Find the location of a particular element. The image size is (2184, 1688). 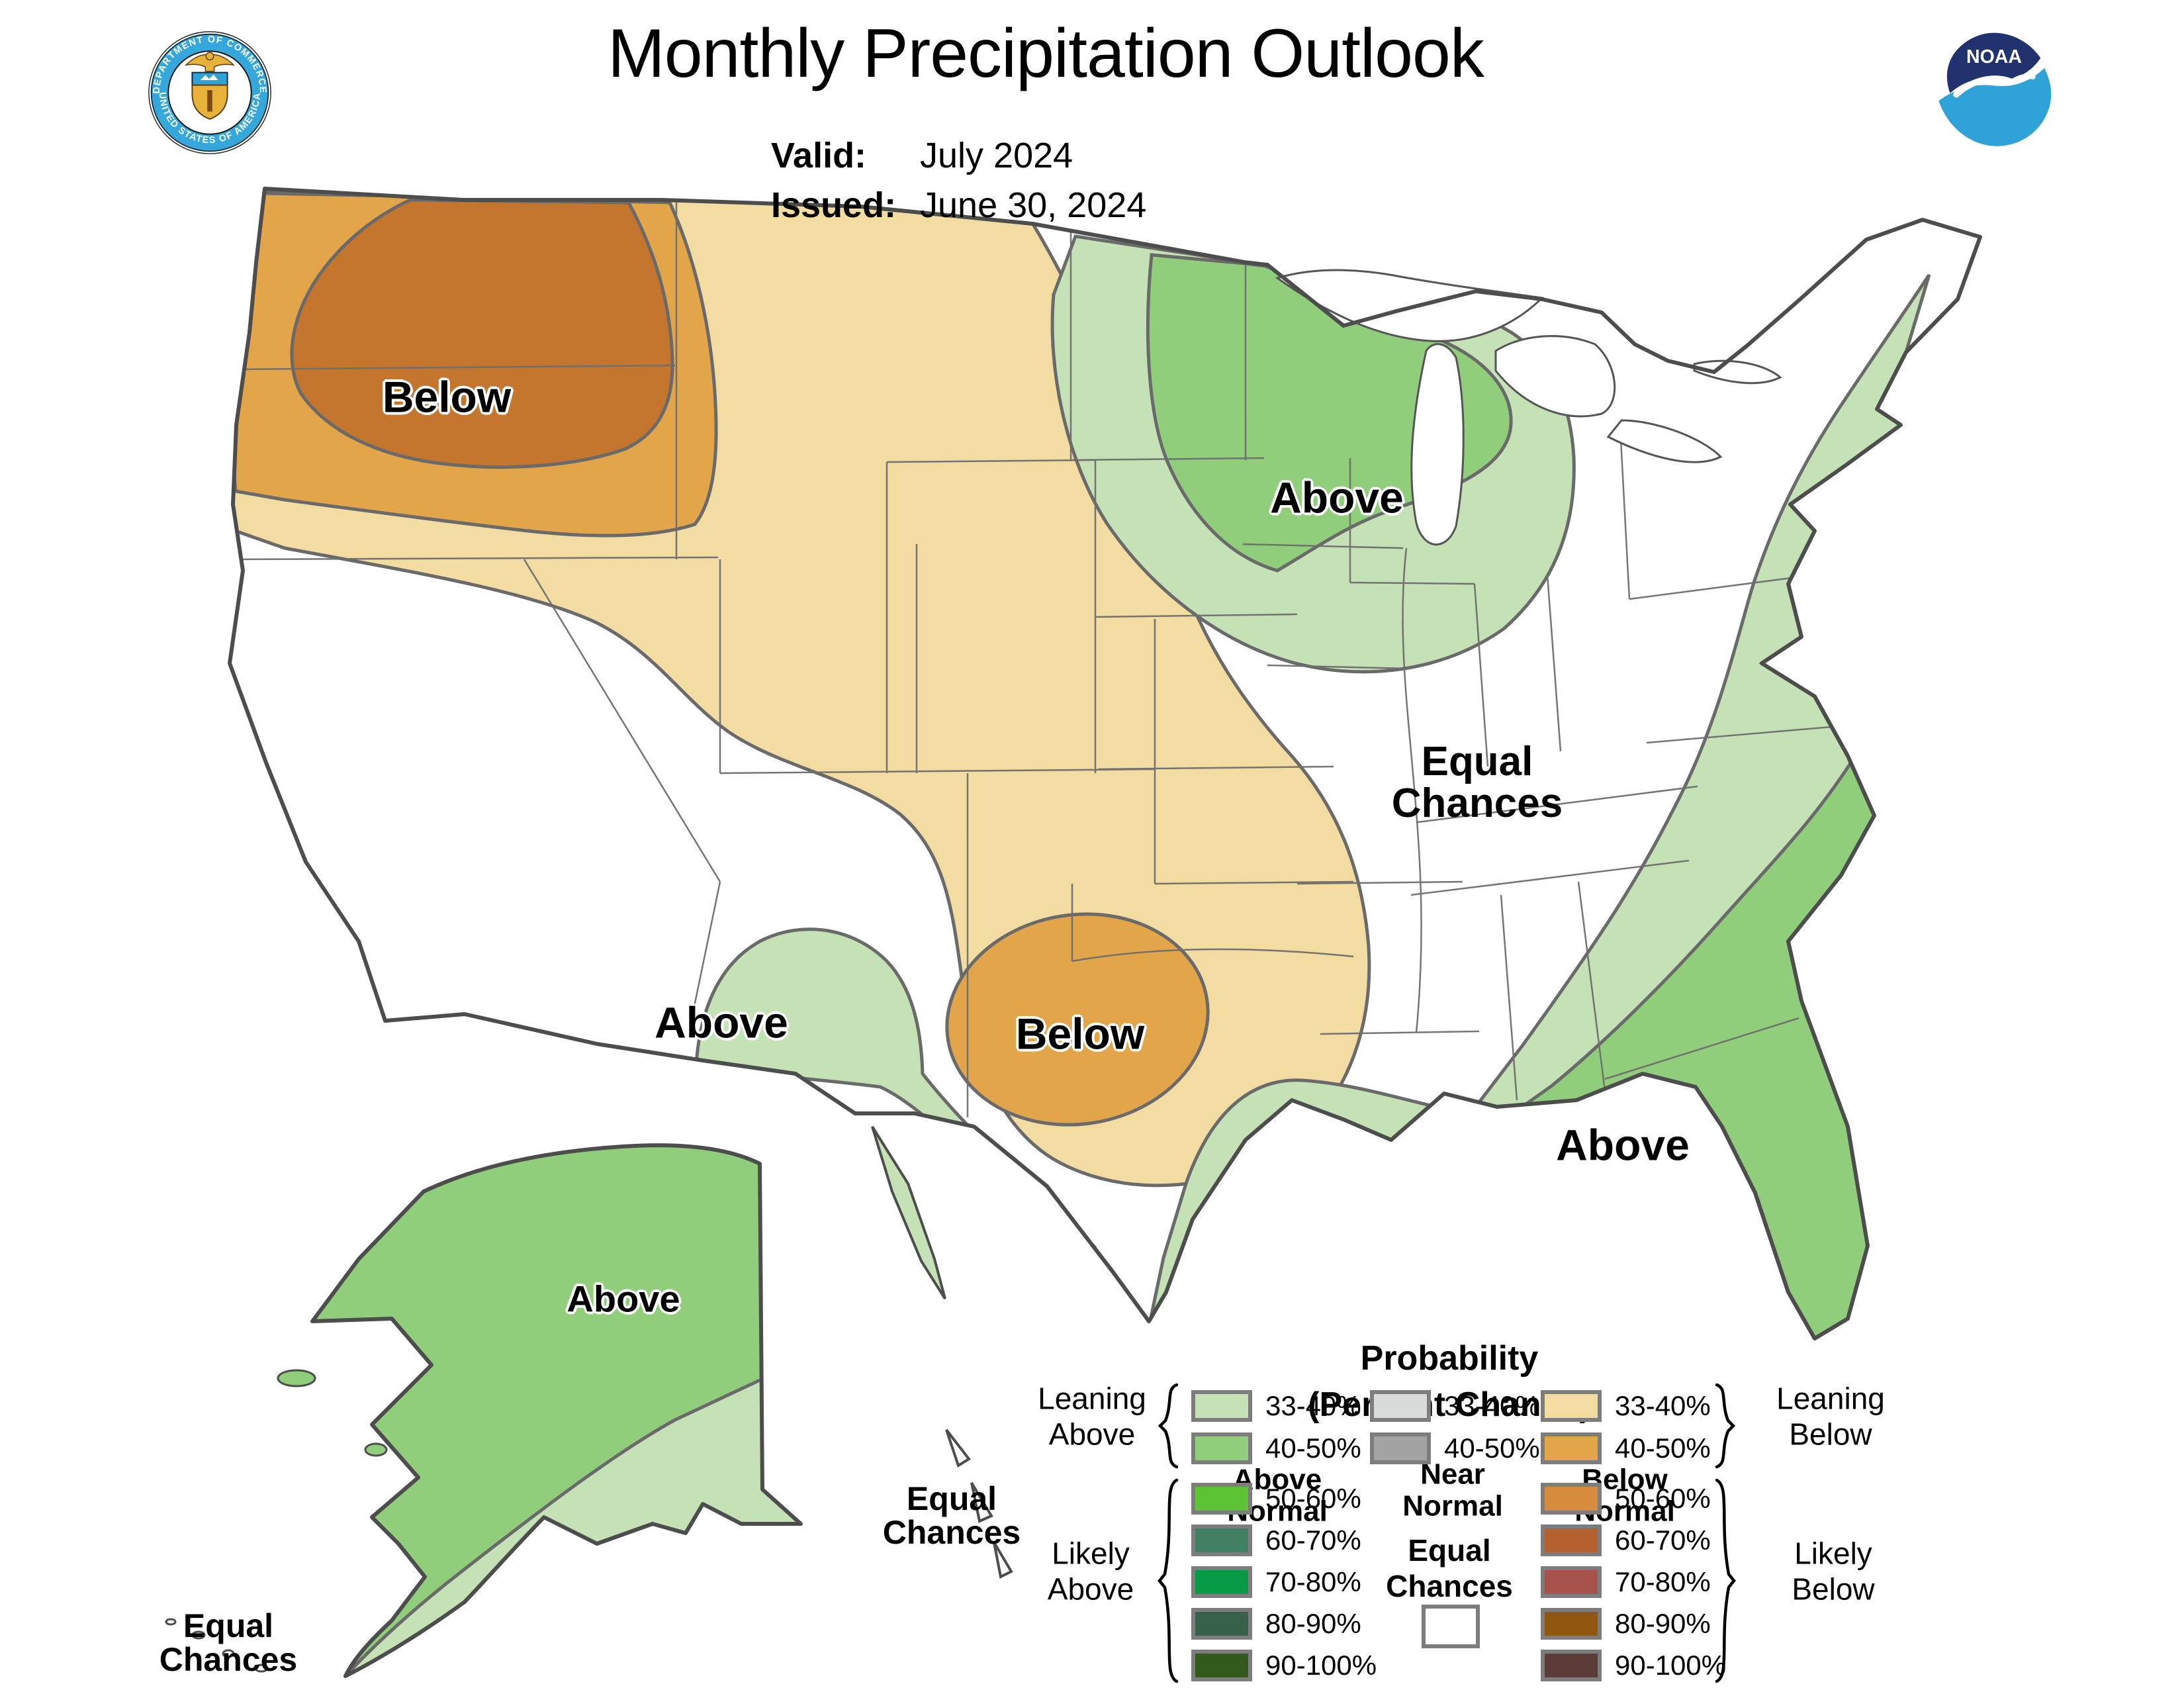

pct-below-80-90: 80-90% is located at coordinates (1663, 1623).